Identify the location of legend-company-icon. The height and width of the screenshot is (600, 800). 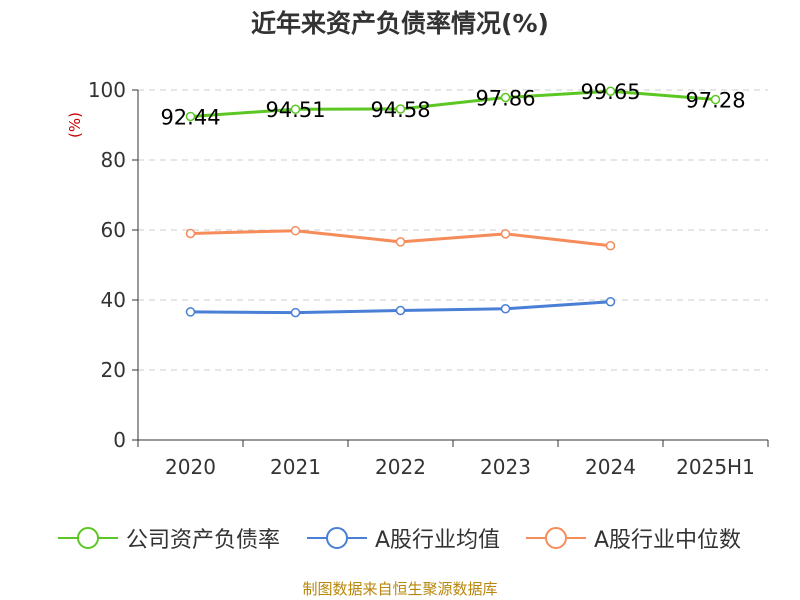
(88, 538).